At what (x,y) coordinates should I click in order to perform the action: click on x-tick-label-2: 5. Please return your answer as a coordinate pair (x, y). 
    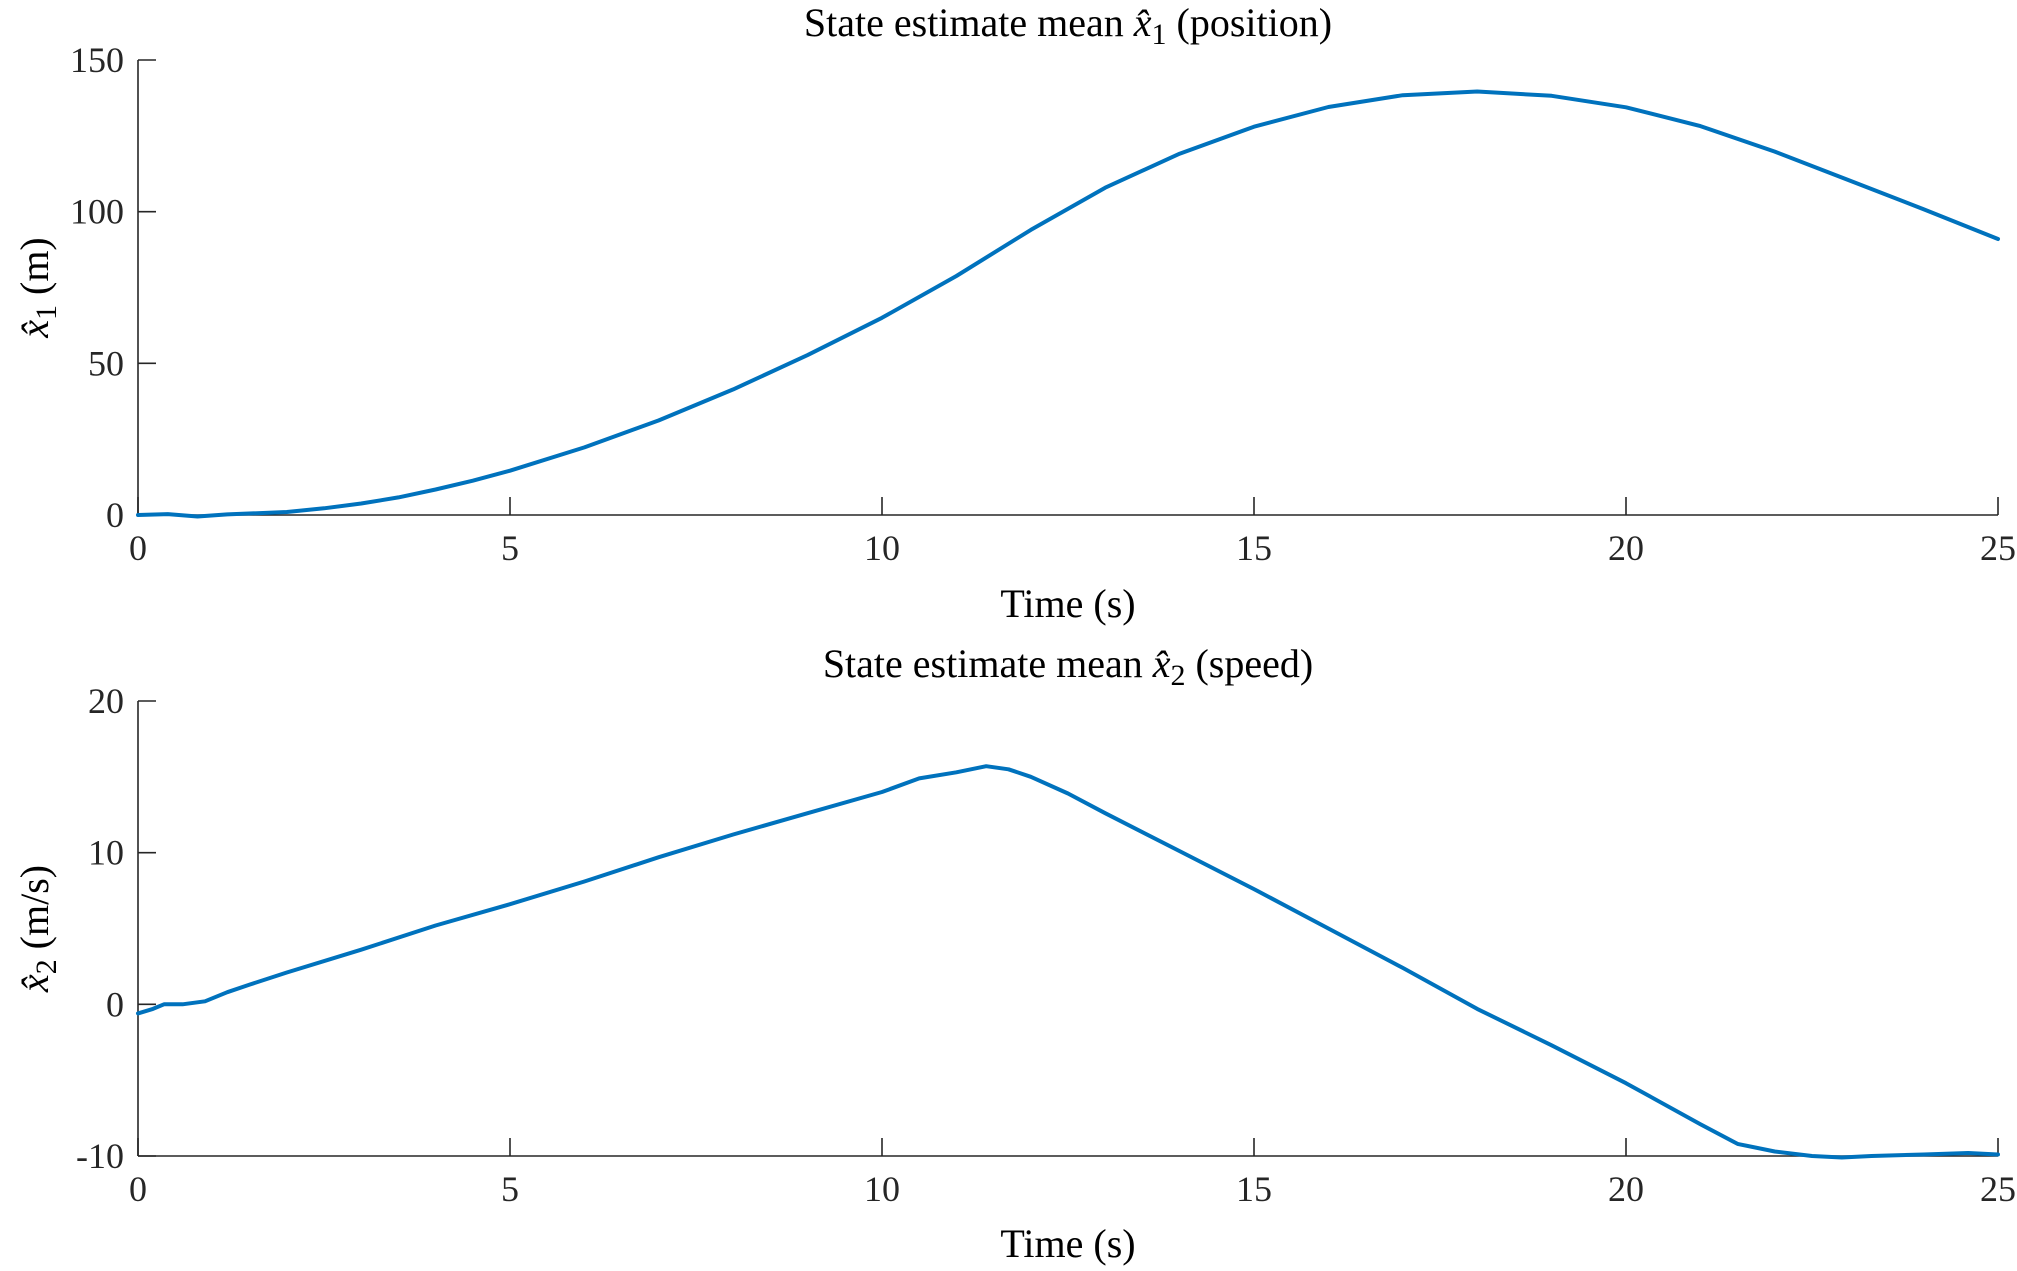
    Looking at the image, I should click on (510, 1189).